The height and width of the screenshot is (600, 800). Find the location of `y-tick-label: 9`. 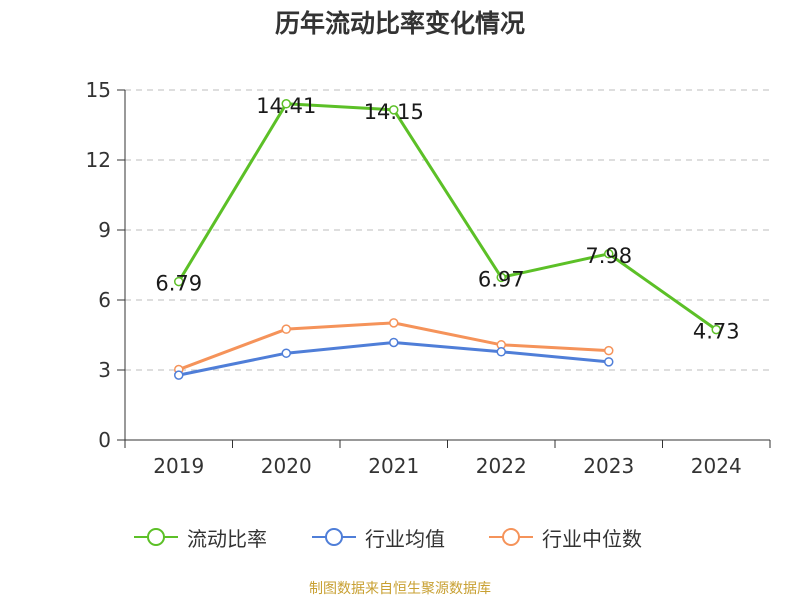

y-tick-label: 9 is located at coordinates (104, 230).